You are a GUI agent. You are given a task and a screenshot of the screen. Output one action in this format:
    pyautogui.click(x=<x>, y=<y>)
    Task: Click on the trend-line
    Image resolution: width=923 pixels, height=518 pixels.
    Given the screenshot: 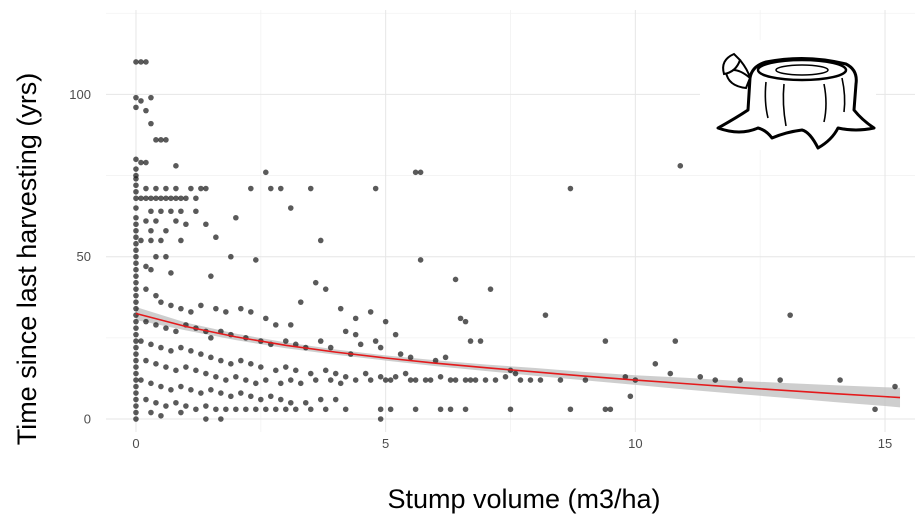 What is the action you would take?
    pyautogui.click(x=518, y=355)
    